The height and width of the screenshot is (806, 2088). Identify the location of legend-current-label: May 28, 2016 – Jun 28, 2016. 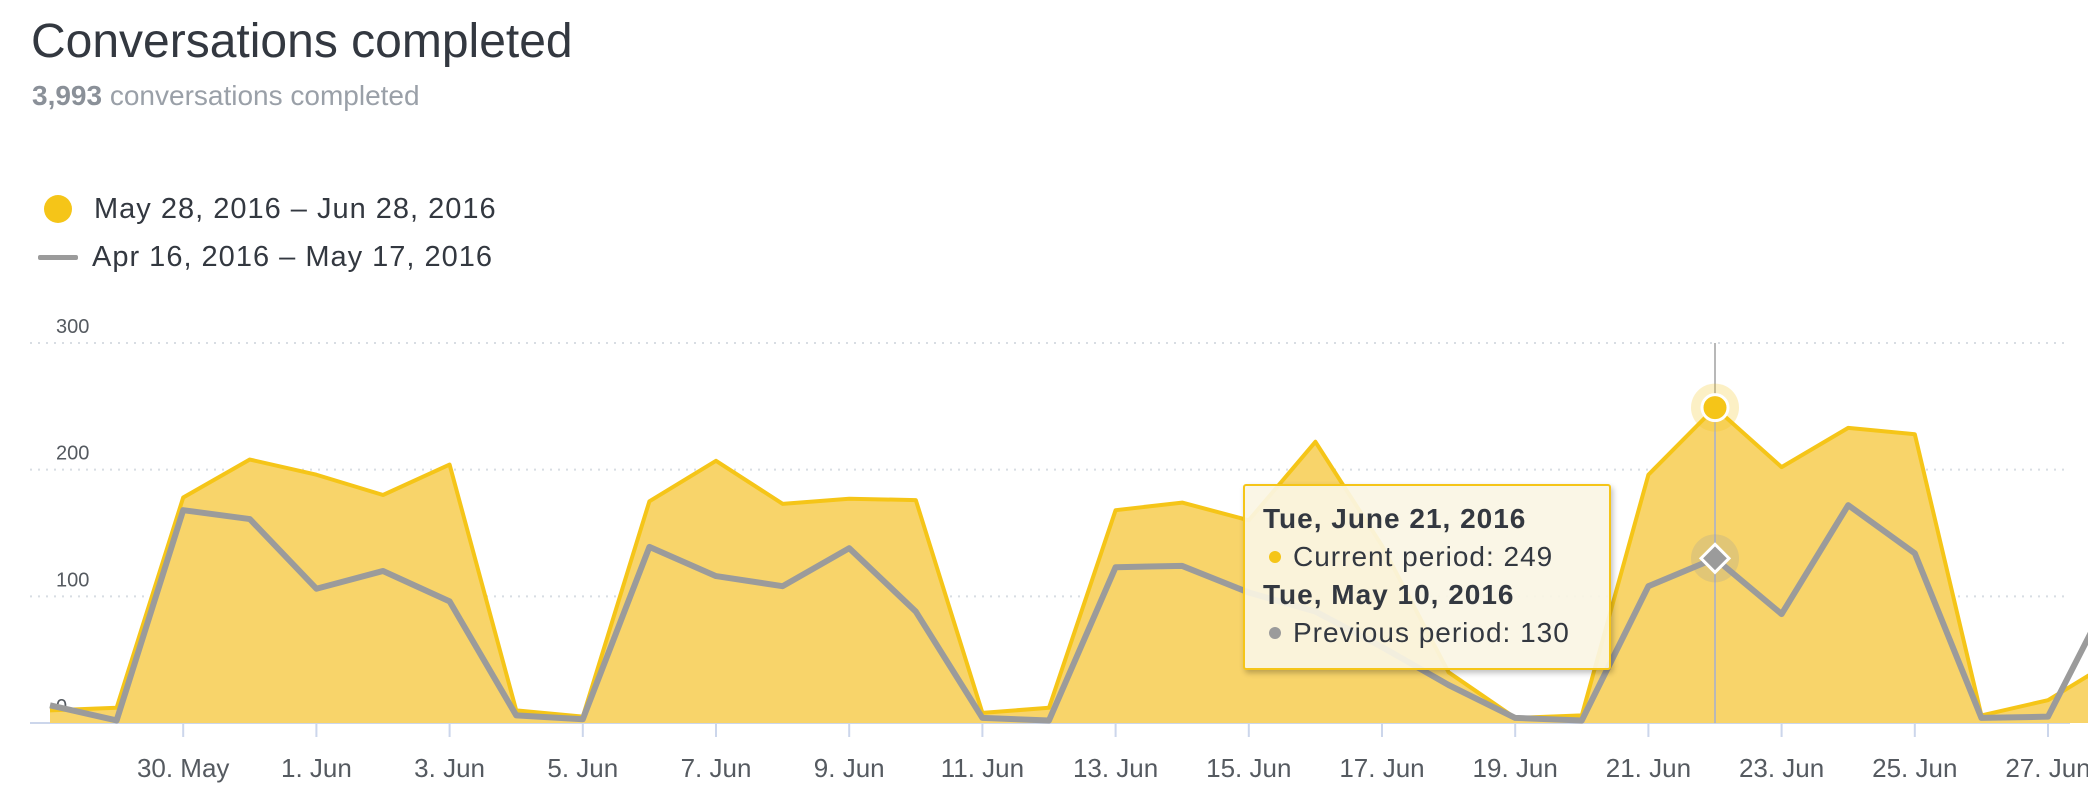
(295, 208).